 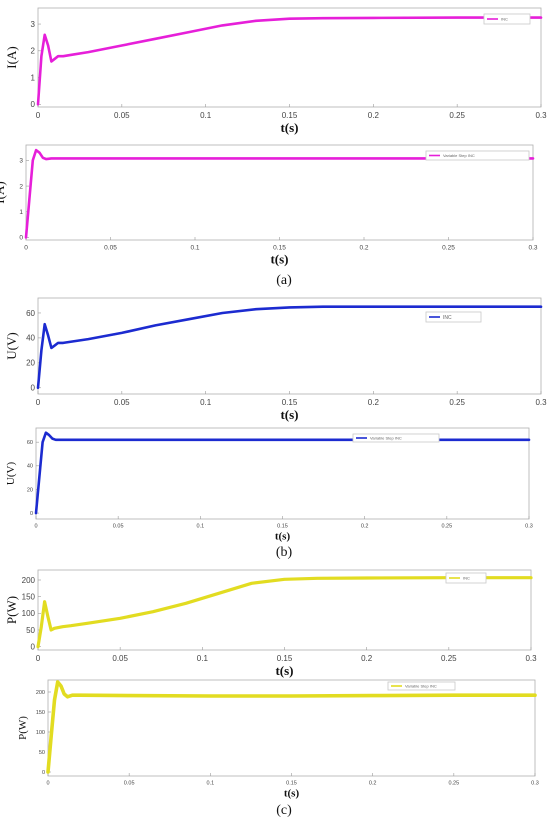 What do you see at coordinates (33, 51) in the screenshot?
I see `y-tick-label: 2` at bounding box center [33, 51].